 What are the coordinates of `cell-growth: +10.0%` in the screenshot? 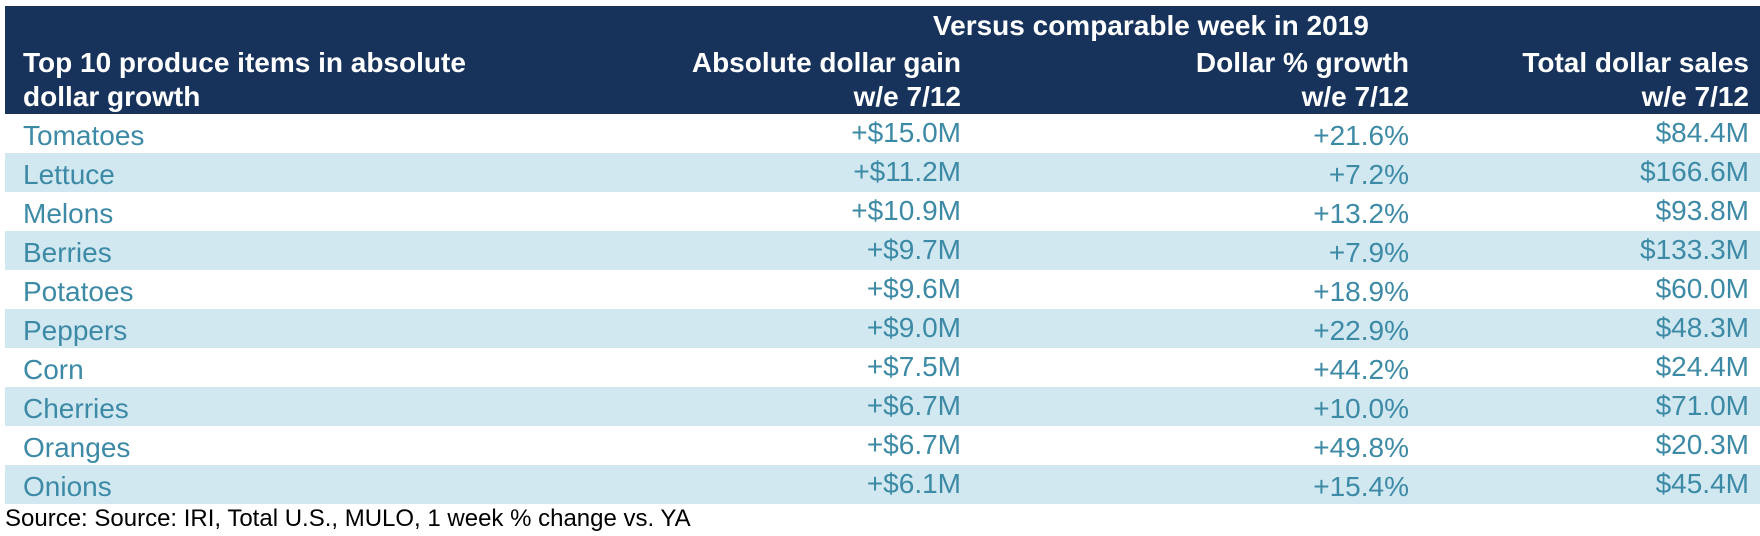 It's located at (1361, 408).